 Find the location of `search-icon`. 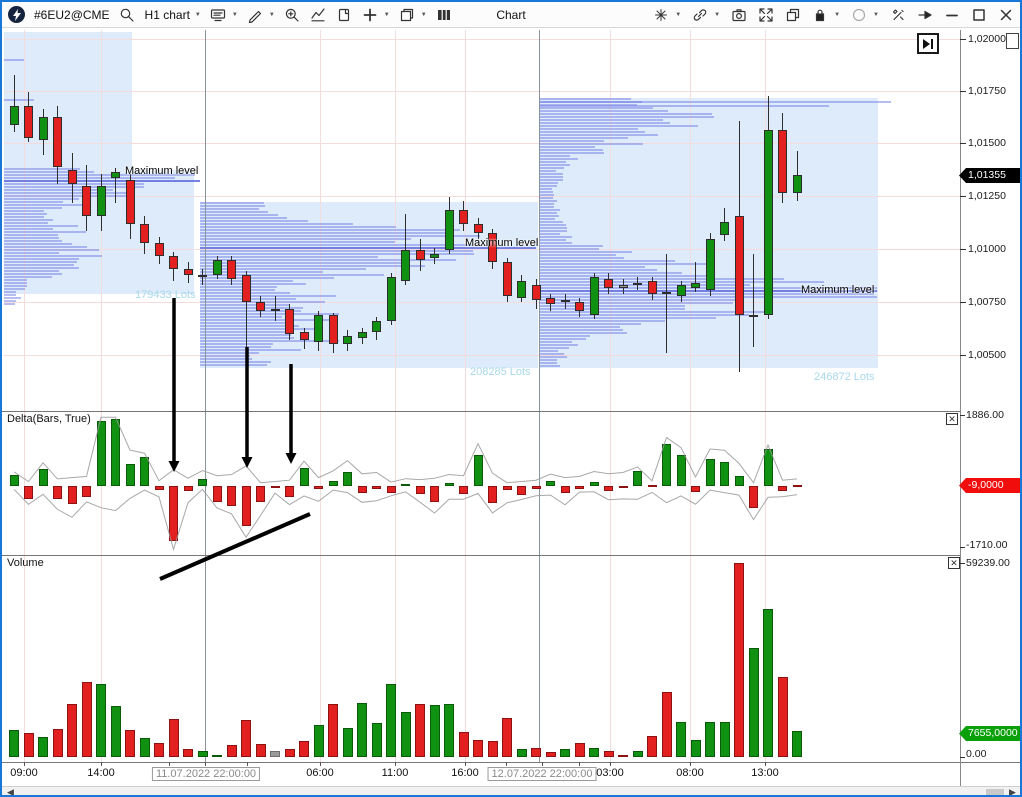

search-icon is located at coordinates (127, 14).